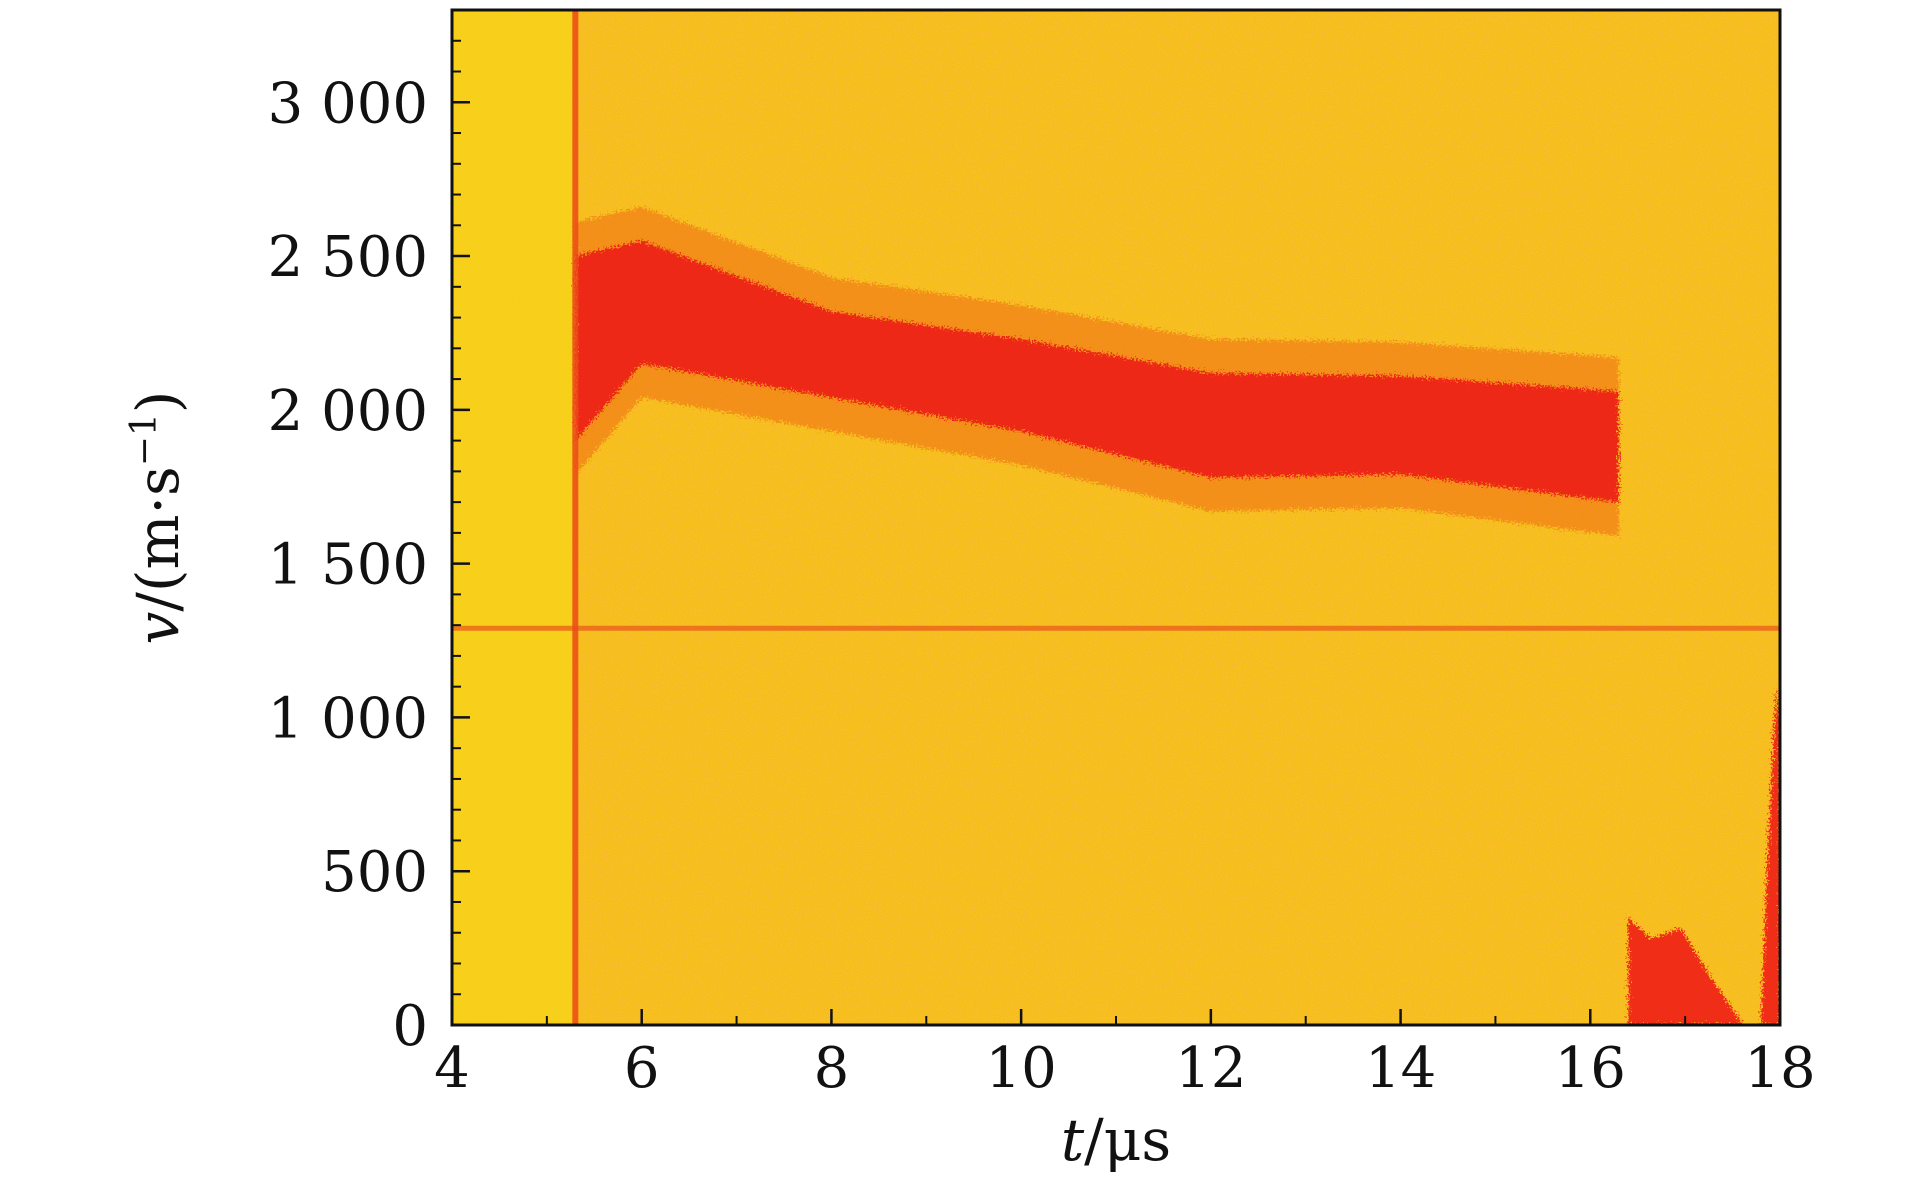  What do you see at coordinates (514, 517) in the screenshot?
I see `pre-onset-region` at bounding box center [514, 517].